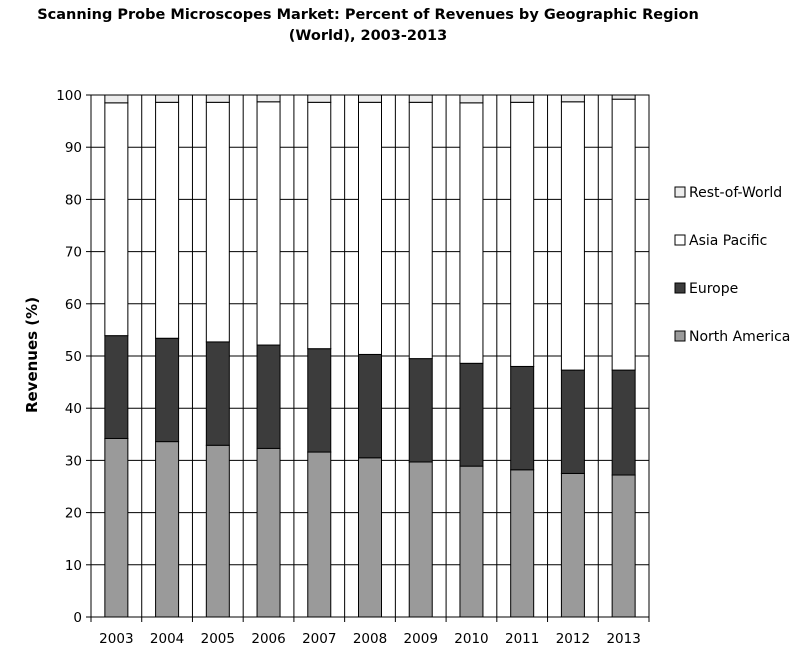 This screenshot has height=650, width=801. Describe the element at coordinates (420, 98) in the screenshot. I see `bar-rest-of-world-2009` at that location.